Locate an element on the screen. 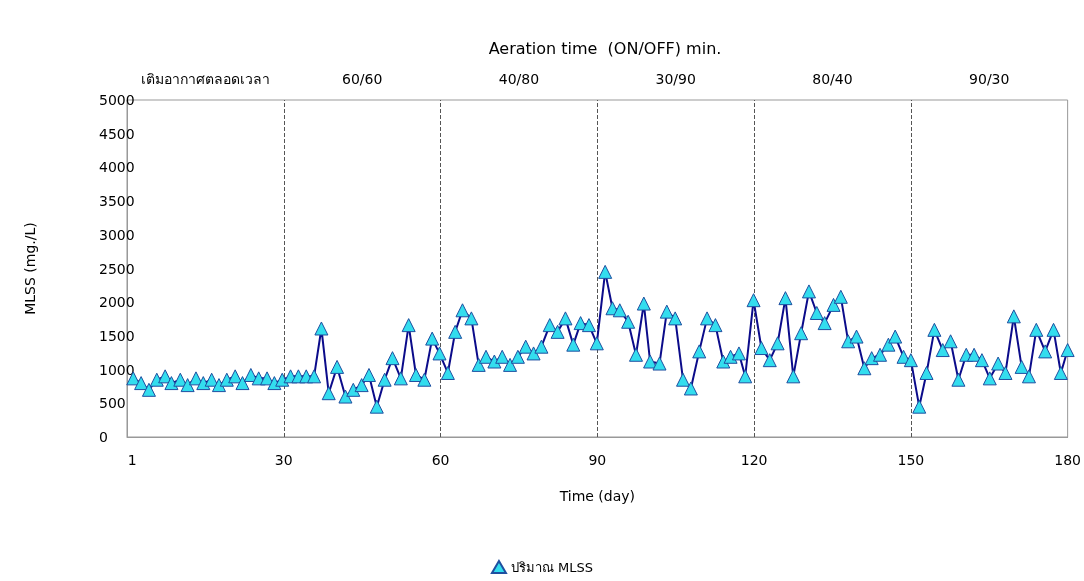 This screenshot has width=1084, height=581. y-tick-label: 500 is located at coordinates (112, 403).